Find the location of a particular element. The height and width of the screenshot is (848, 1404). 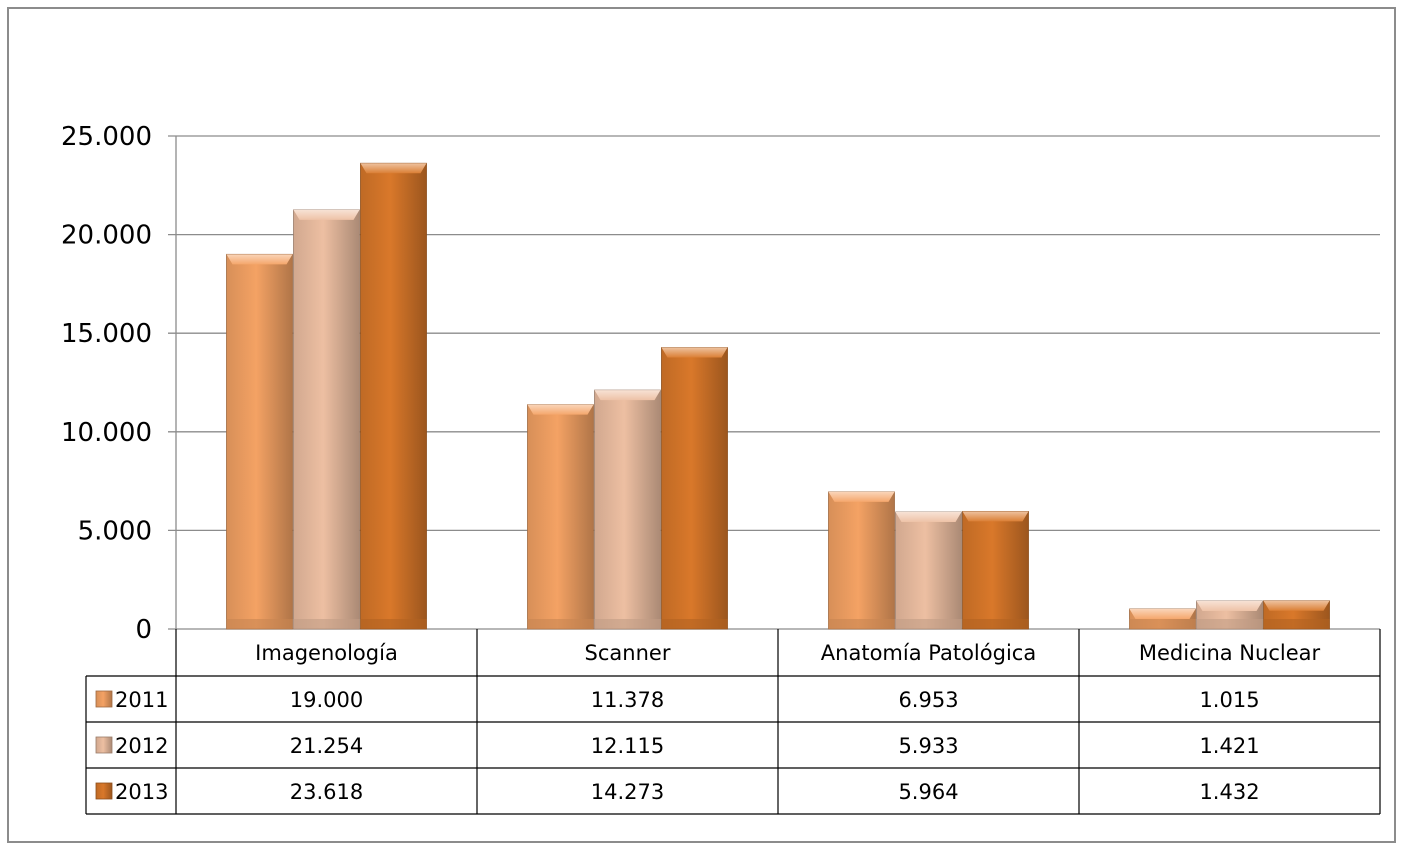

table-value-cell: 23.618 is located at coordinates (326, 792).